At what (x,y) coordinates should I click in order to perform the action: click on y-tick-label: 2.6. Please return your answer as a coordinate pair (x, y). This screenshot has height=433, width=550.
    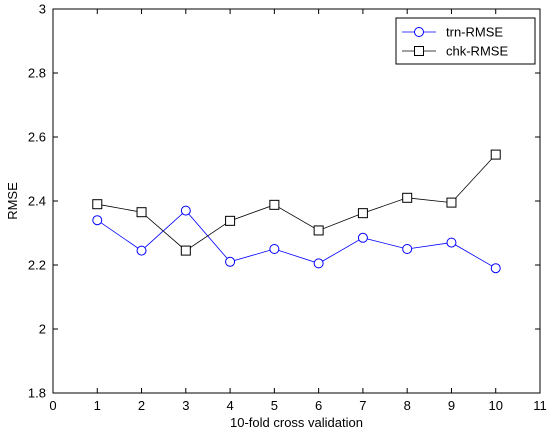
    Looking at the image, I should click on (37, 137).